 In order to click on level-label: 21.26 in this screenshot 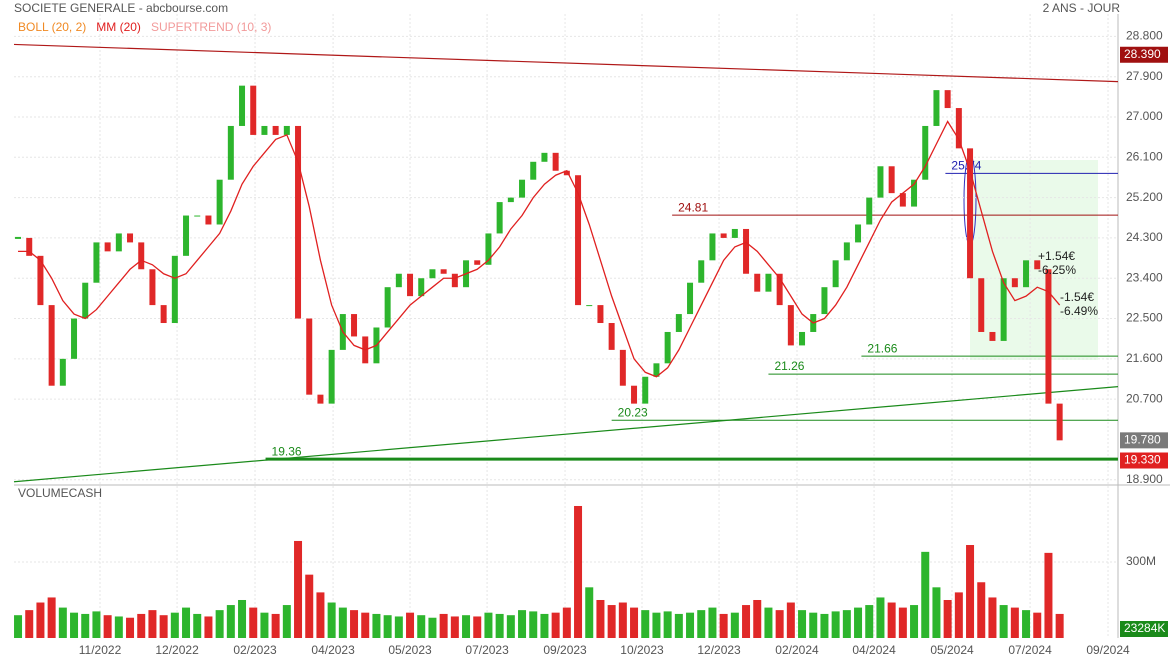, I will do `click(789, 366)`.